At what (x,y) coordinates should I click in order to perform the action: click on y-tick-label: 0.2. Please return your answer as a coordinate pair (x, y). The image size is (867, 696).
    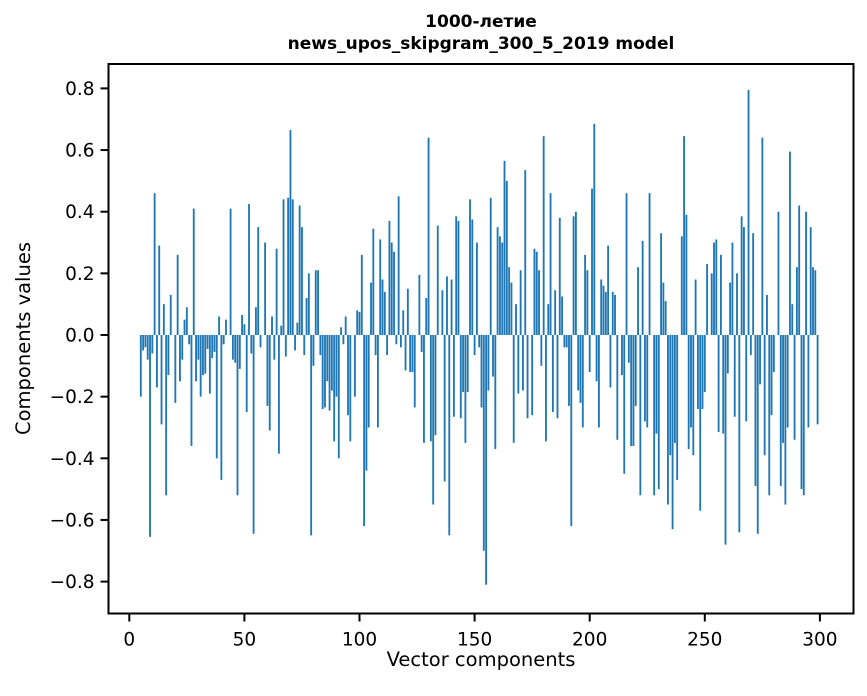
    Looking at the image, I should click on (79, 274).